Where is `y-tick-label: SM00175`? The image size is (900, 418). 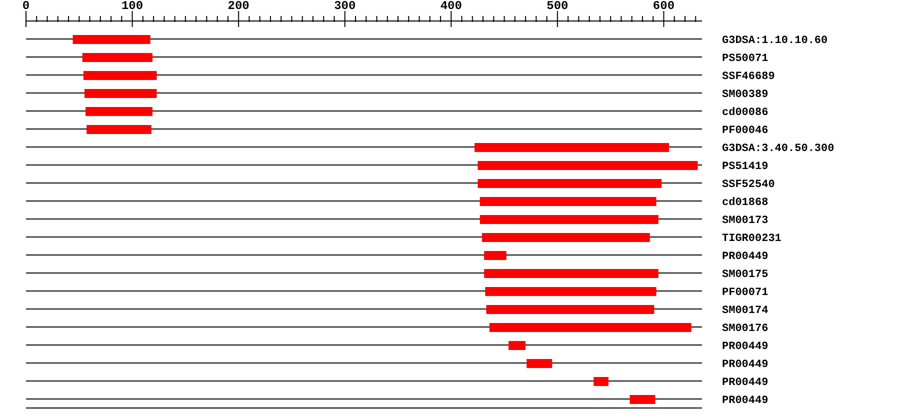 y-tick-label: SM00175 is located at coordinates (745, 275).